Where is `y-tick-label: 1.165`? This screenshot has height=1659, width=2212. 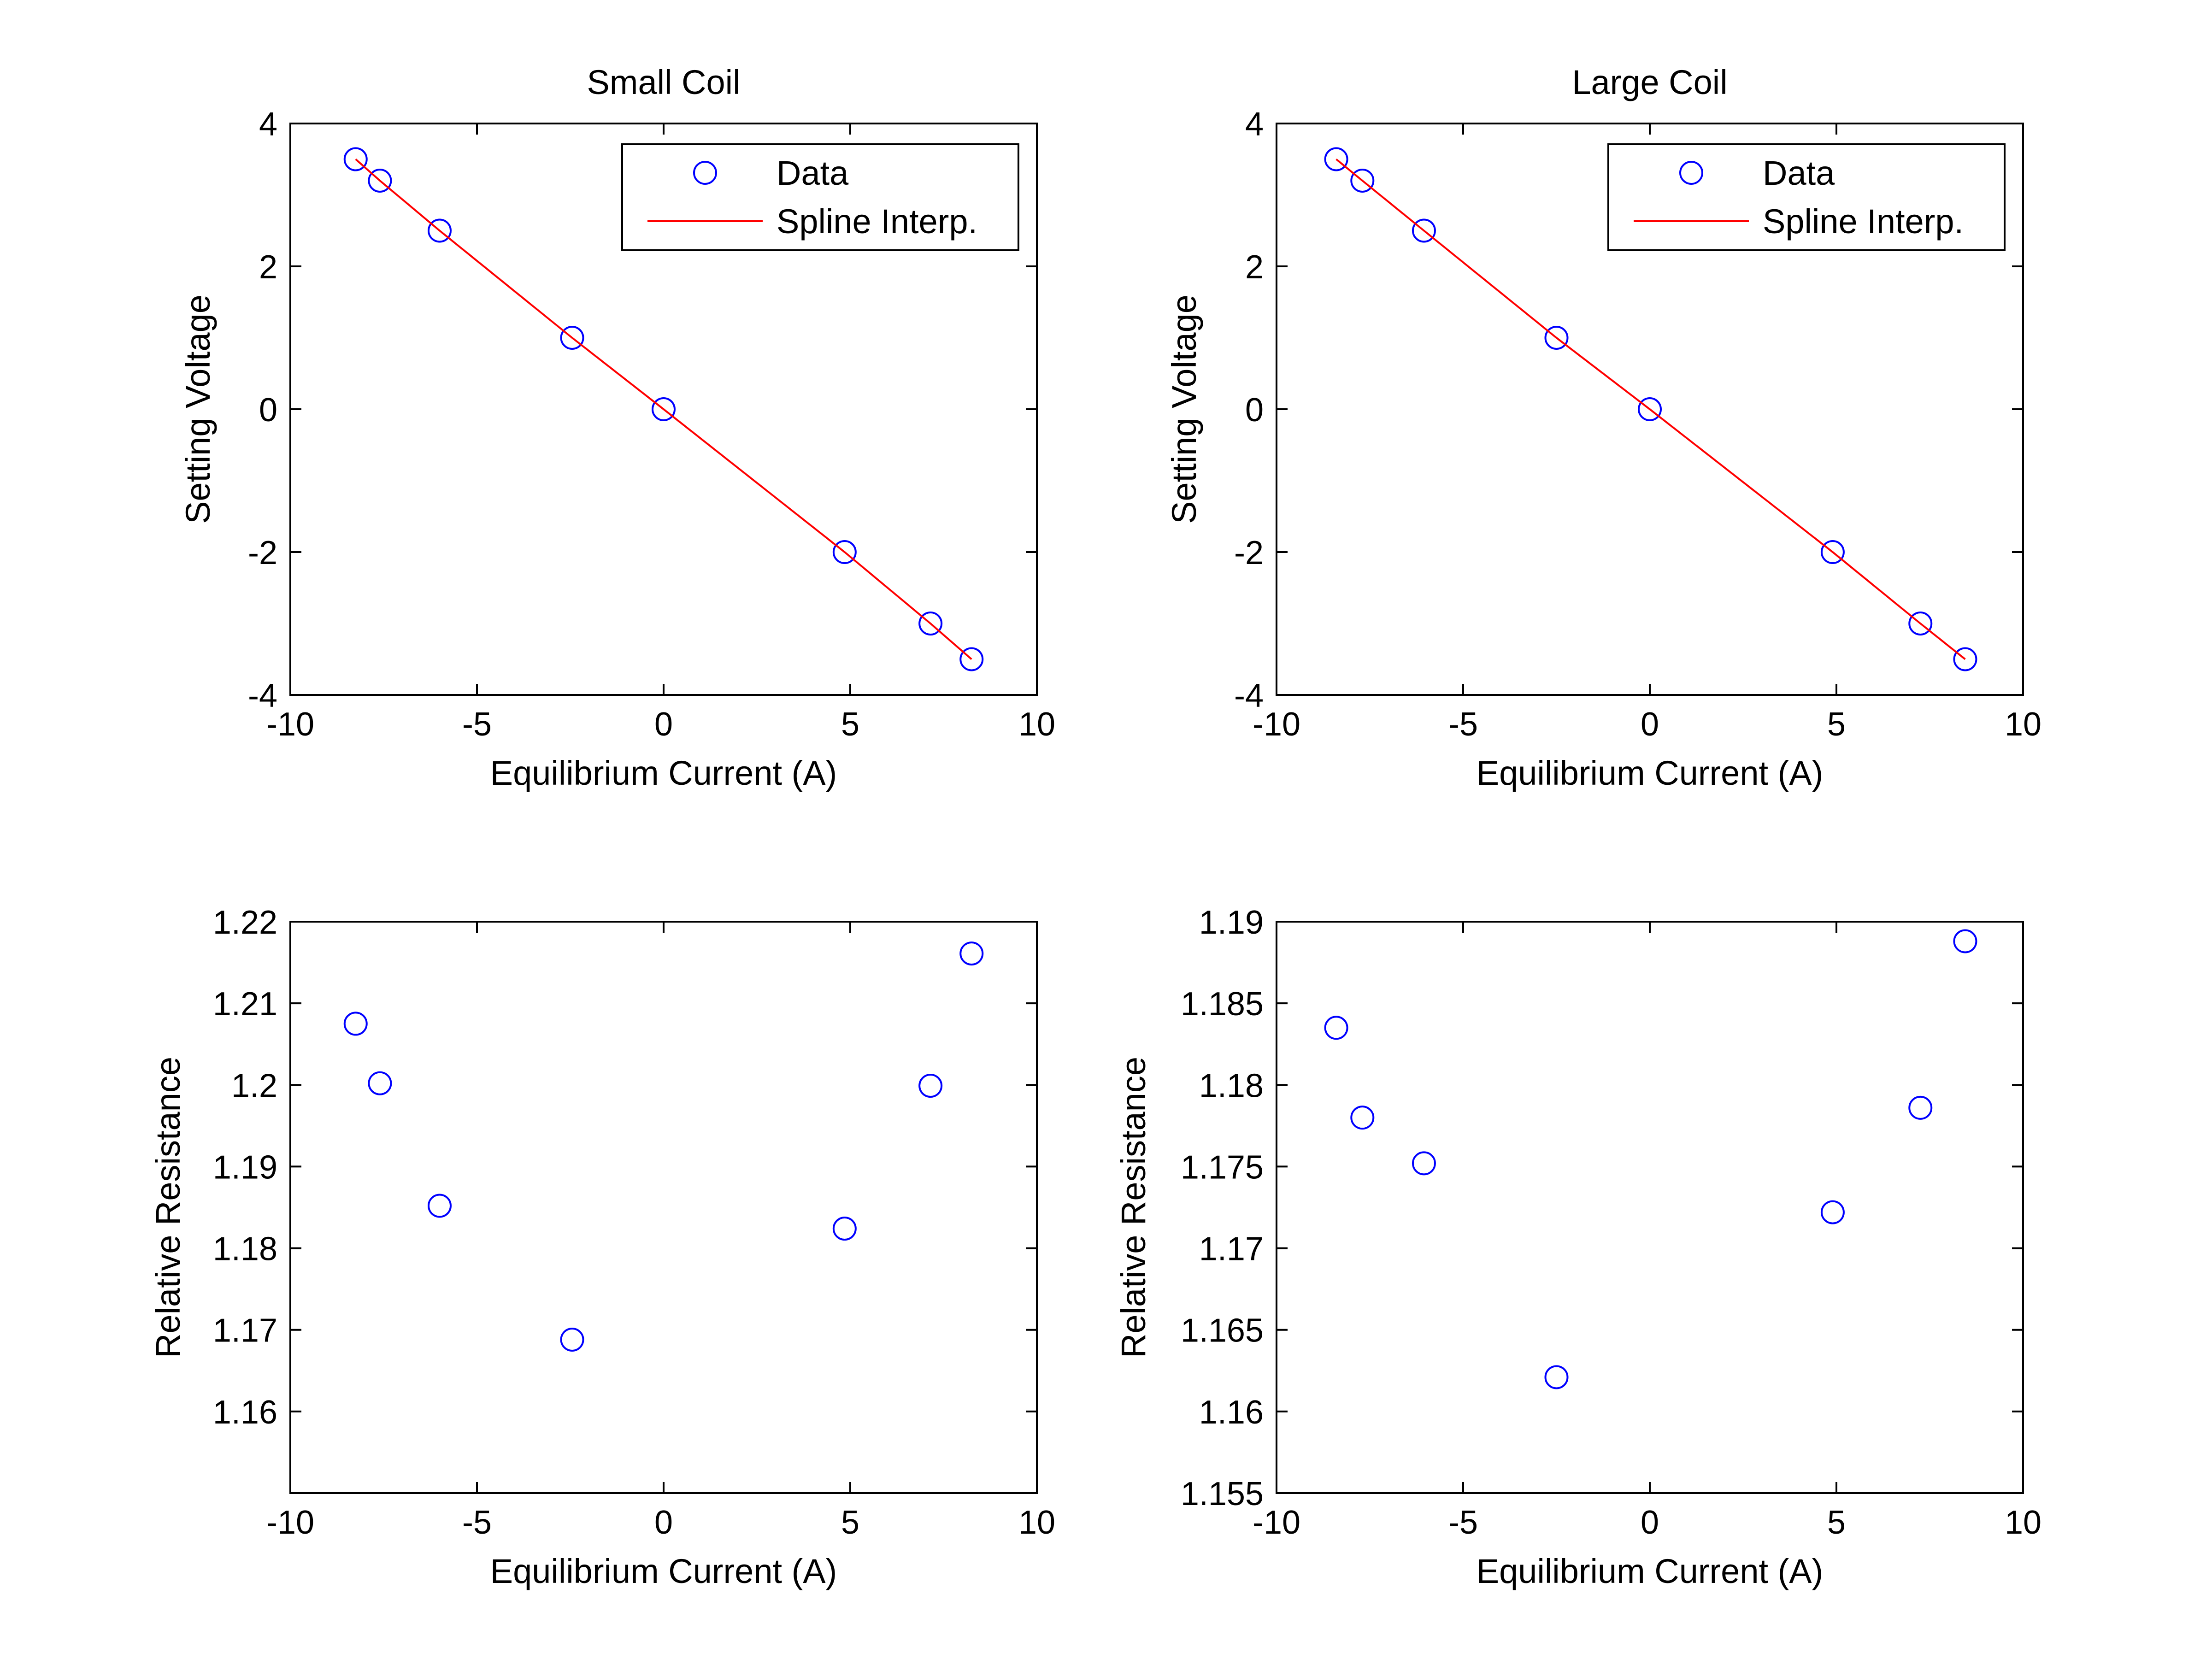
y-tick-label: 1.165 is located at coordinates (1222, 1330).